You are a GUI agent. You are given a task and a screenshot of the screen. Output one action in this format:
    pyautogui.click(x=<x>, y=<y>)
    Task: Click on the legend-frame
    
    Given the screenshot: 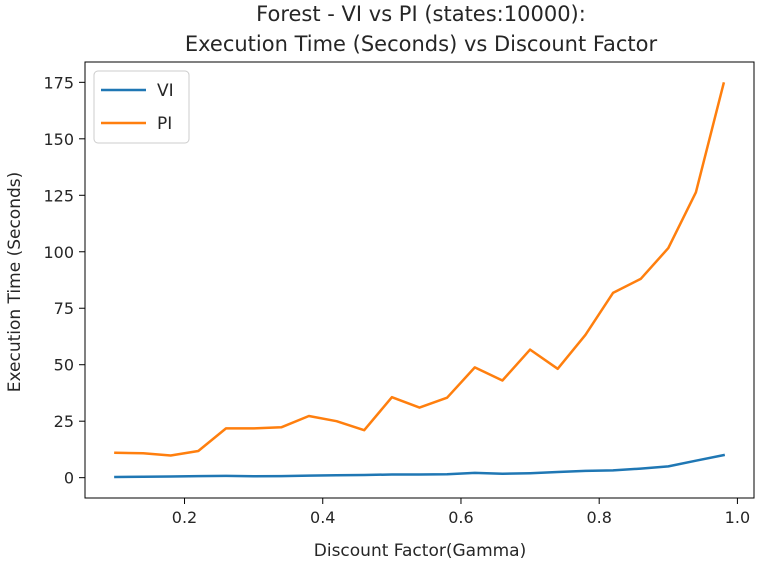 What is the action you would take?
    pyautogui.click(x=141, y=107)
    